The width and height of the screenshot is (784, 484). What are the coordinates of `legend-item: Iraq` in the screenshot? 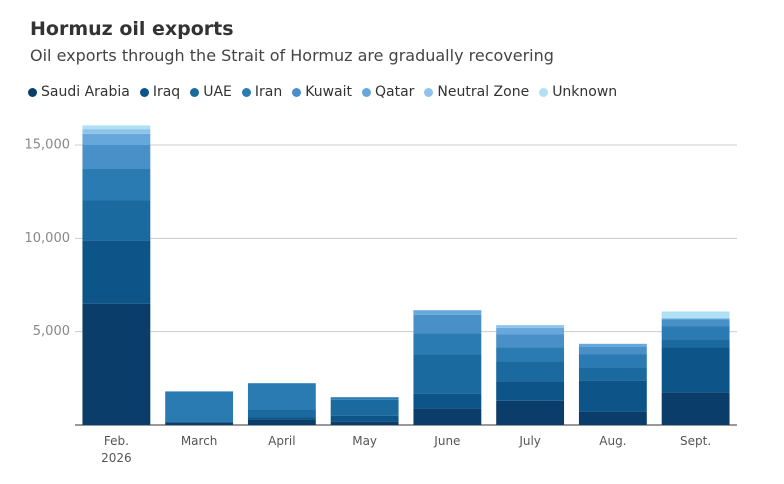 It's located at (160, 92).